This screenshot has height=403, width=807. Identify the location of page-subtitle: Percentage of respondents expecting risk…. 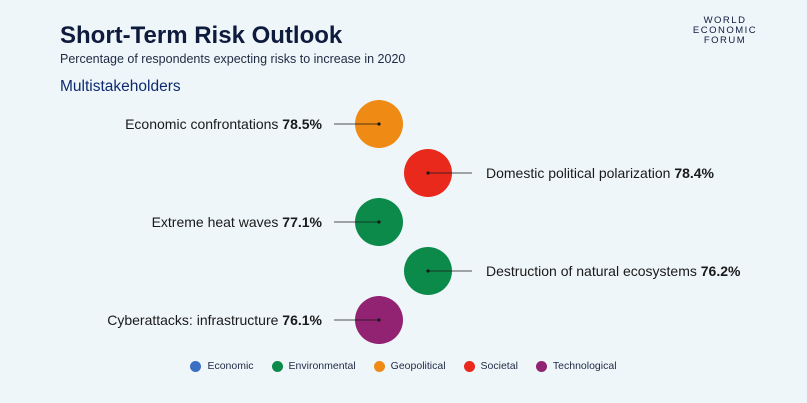
(233, 59).